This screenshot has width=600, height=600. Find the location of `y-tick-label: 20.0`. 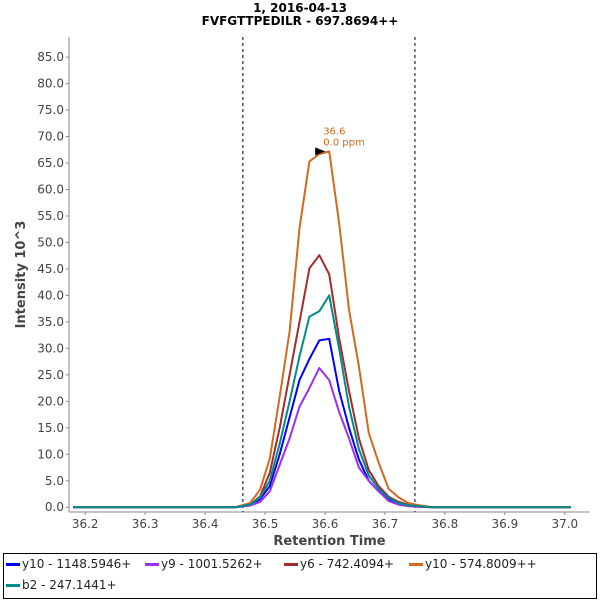

y-tick-label: 20.0 is located at coordinates (50, 401).